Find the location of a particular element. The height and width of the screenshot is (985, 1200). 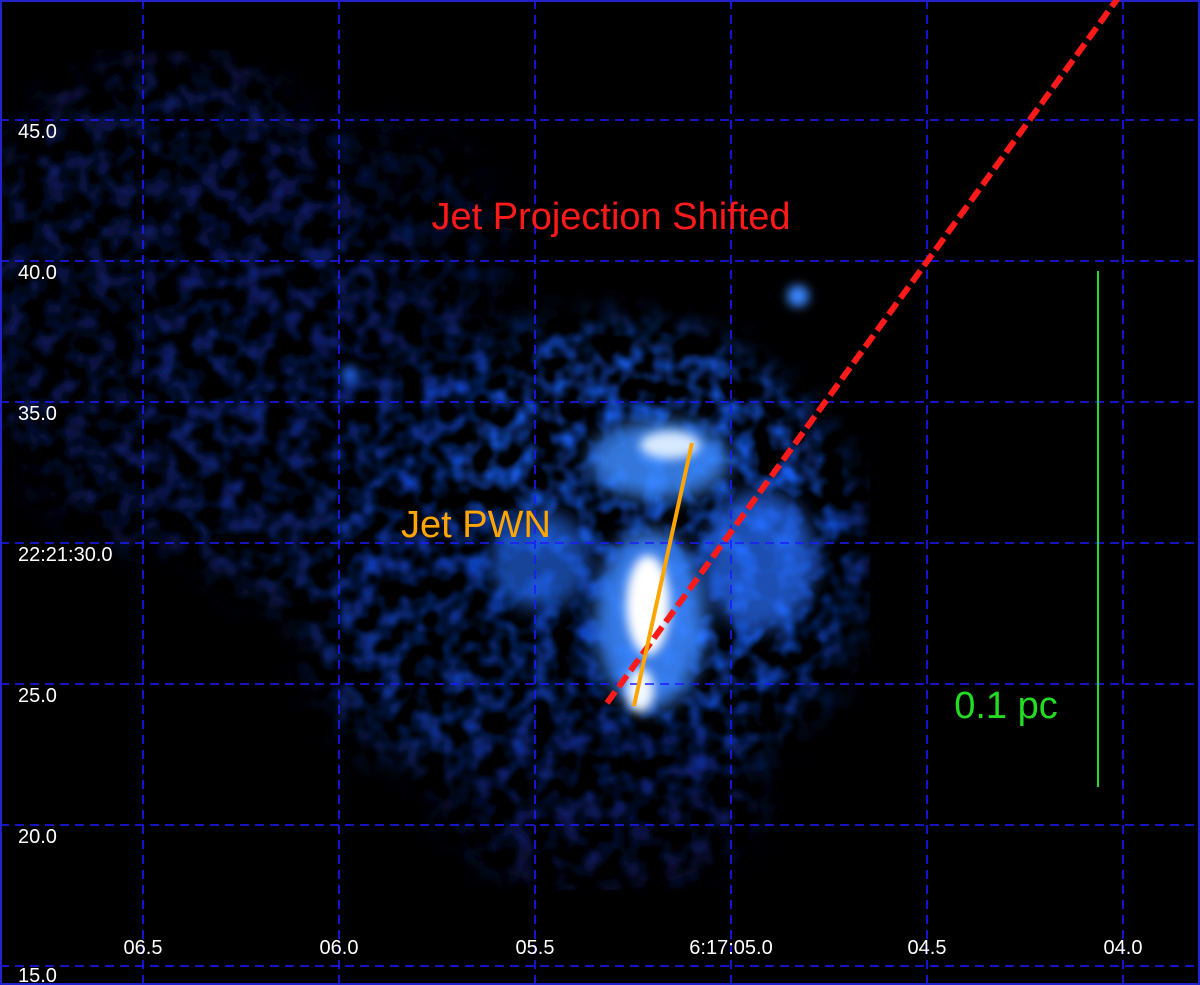

dec-label: 35.0 is located at coordinates (37, 414).